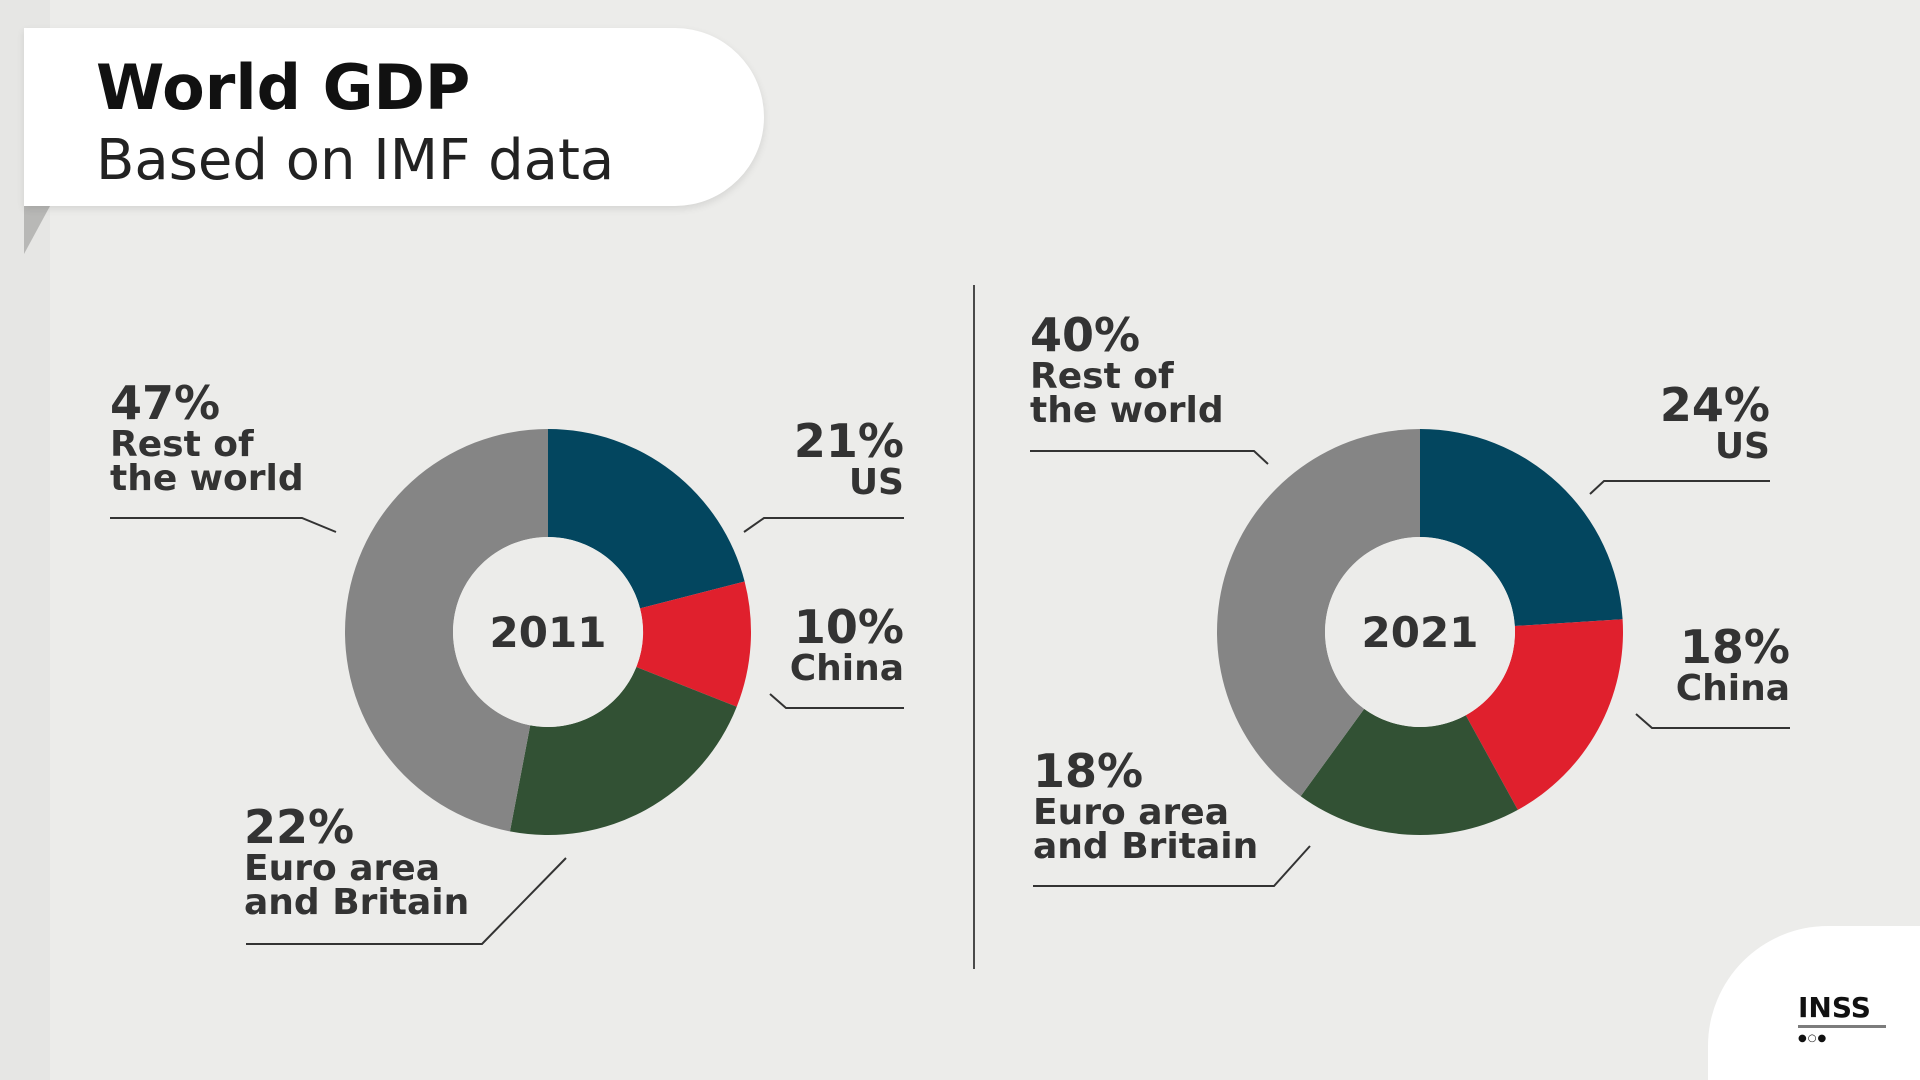 The image size is (1920, 1080). I want to click on label-2021-china-name: China, so click(1732, 688).